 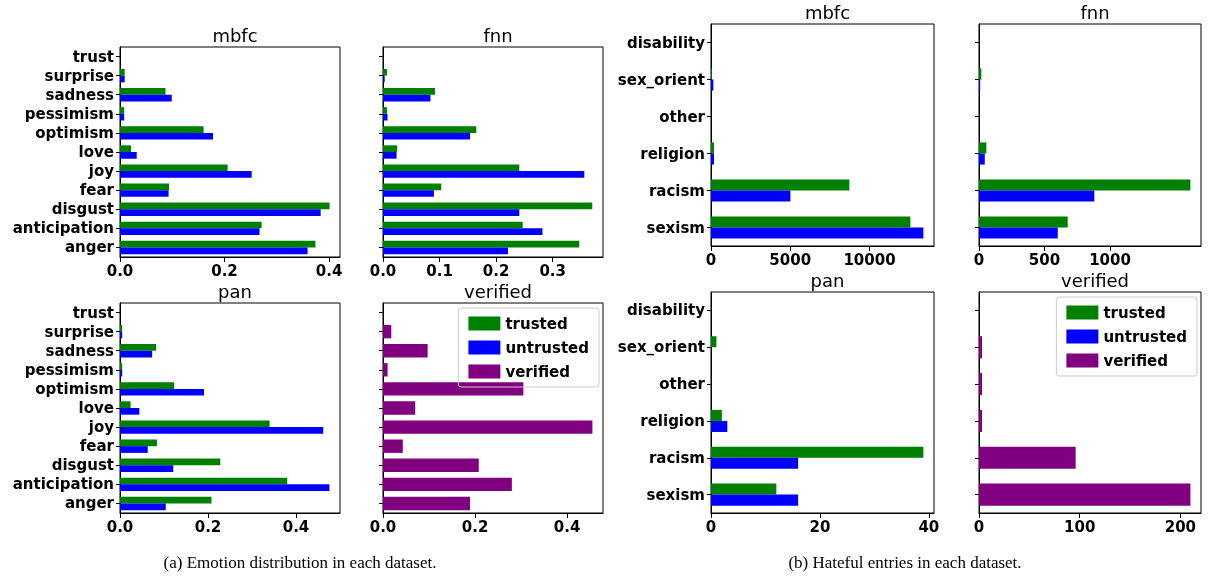 I want to click on y-tick-label: joy, so click(x=101, y=171).